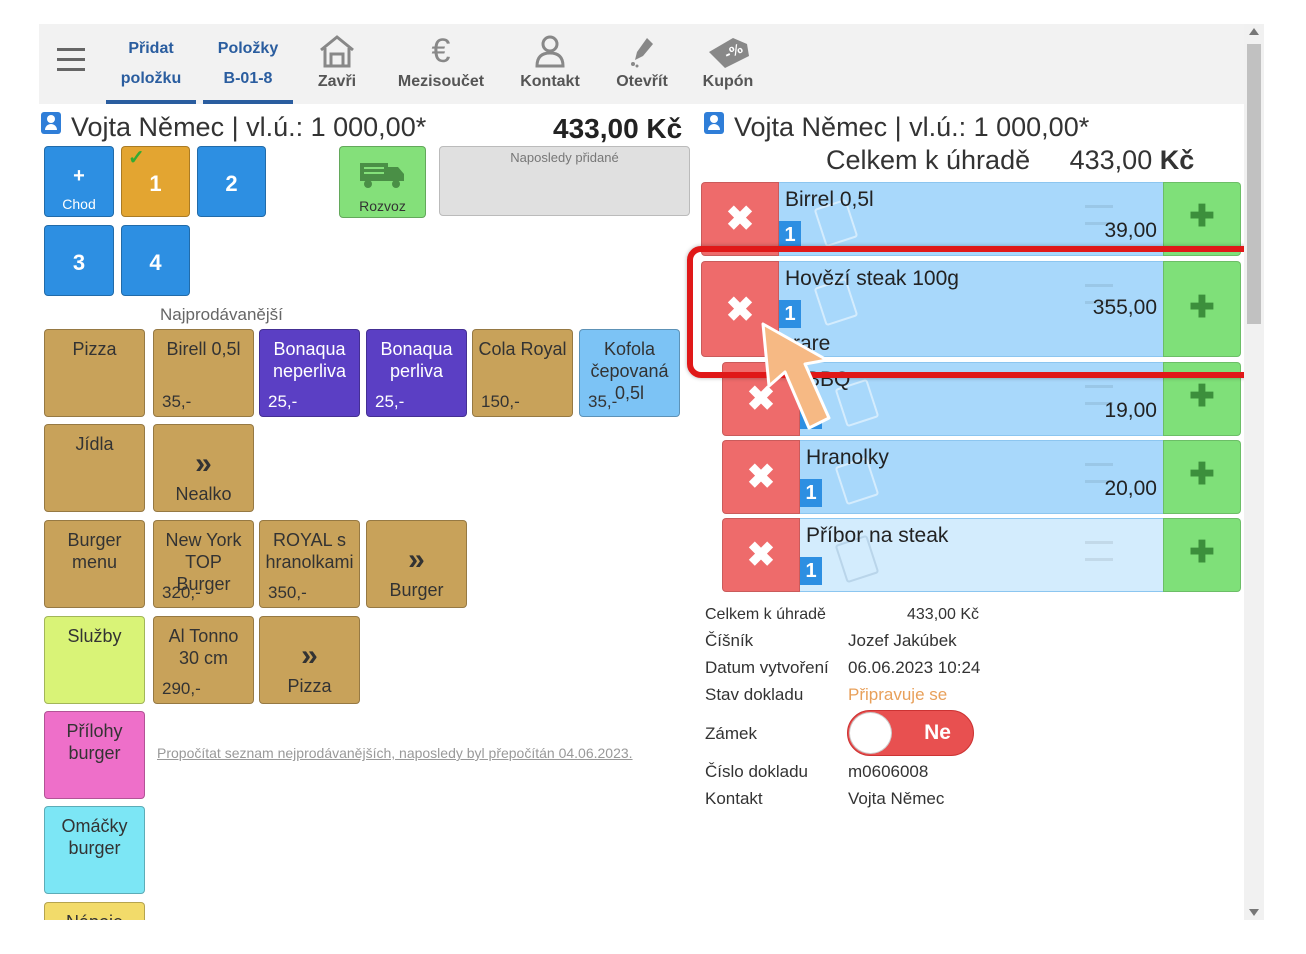 This screenshot has height=954, width=1306. Describe the element at coordinates (728, 64) in the screenshot. I see `coupon-button: -% Kupón` at that location.